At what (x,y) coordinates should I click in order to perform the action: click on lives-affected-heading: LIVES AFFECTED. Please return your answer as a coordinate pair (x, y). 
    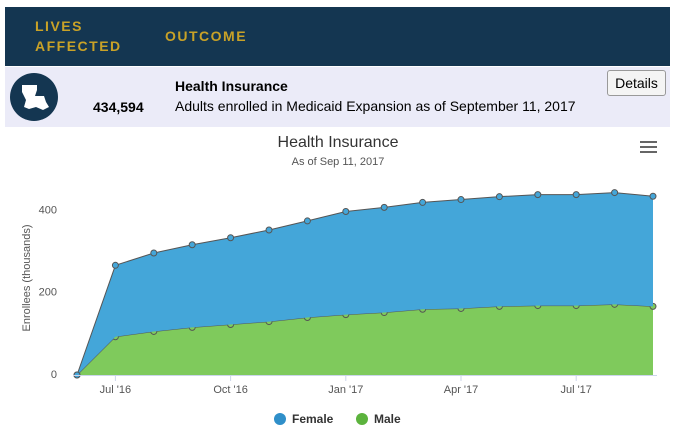
    Looking at the image, I should click on (78, 36).